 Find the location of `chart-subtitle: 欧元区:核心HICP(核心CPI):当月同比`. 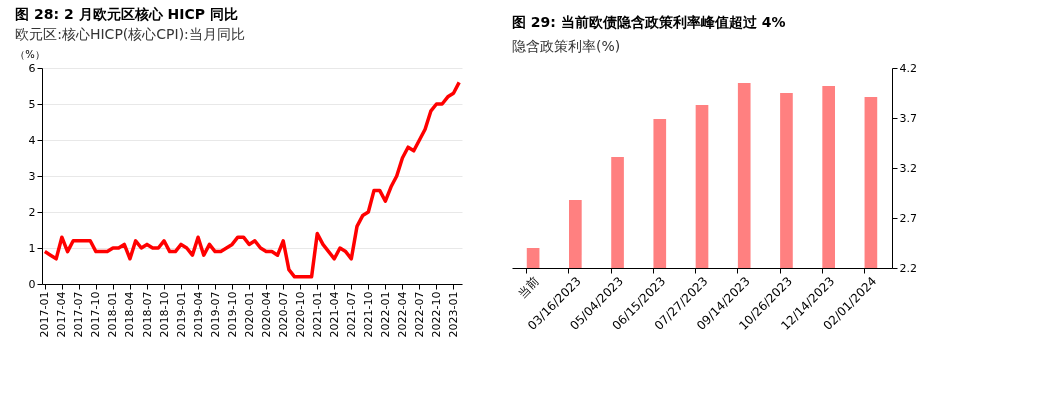

chart-subtitle: 欧元区:核心HICP(核心CPI):当月同比 is located at coordinates (130, 34).